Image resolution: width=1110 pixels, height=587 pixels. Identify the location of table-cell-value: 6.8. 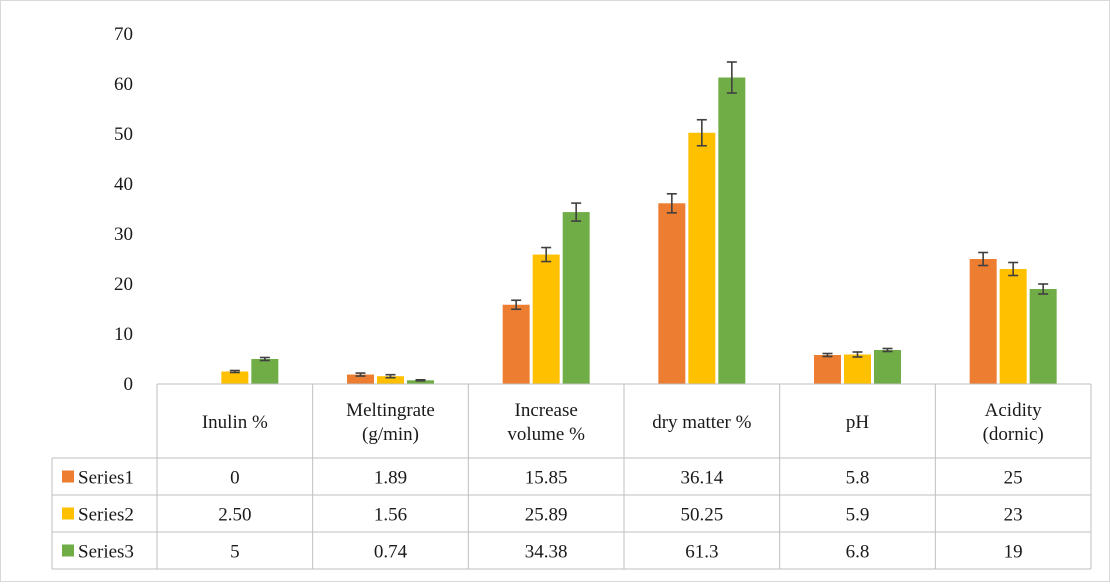
(858, 552).